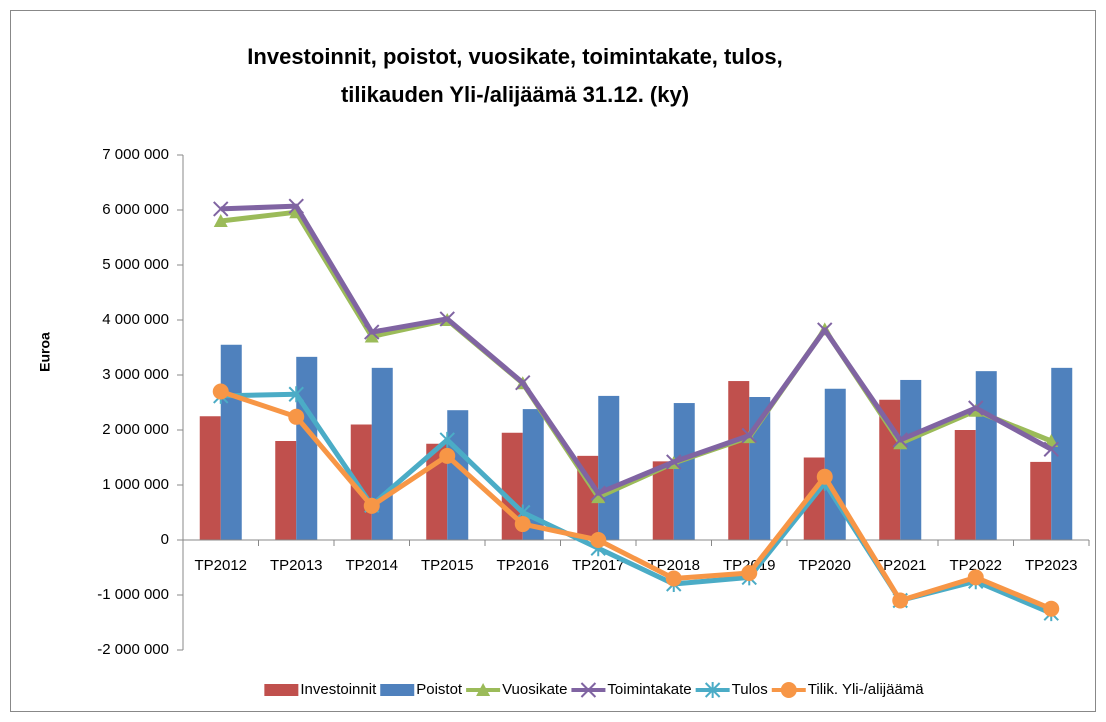  What do you see at coordinates (165, 539) in the screenshot?
I see `y-tick-label: 0` at bounding box center [165, 539].